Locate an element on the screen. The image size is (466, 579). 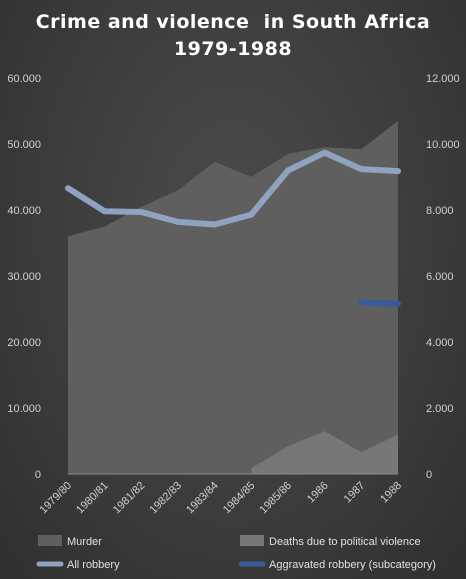
x-tick-label: 1983/84 is located at coordinates (202, 498).